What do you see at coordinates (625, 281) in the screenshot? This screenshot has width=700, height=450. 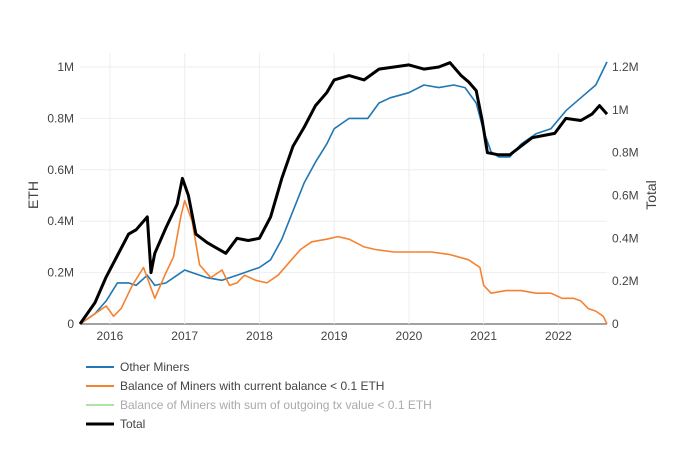 I see `y-right-tick-label: 0.2M` at bounding box center [625, 281].